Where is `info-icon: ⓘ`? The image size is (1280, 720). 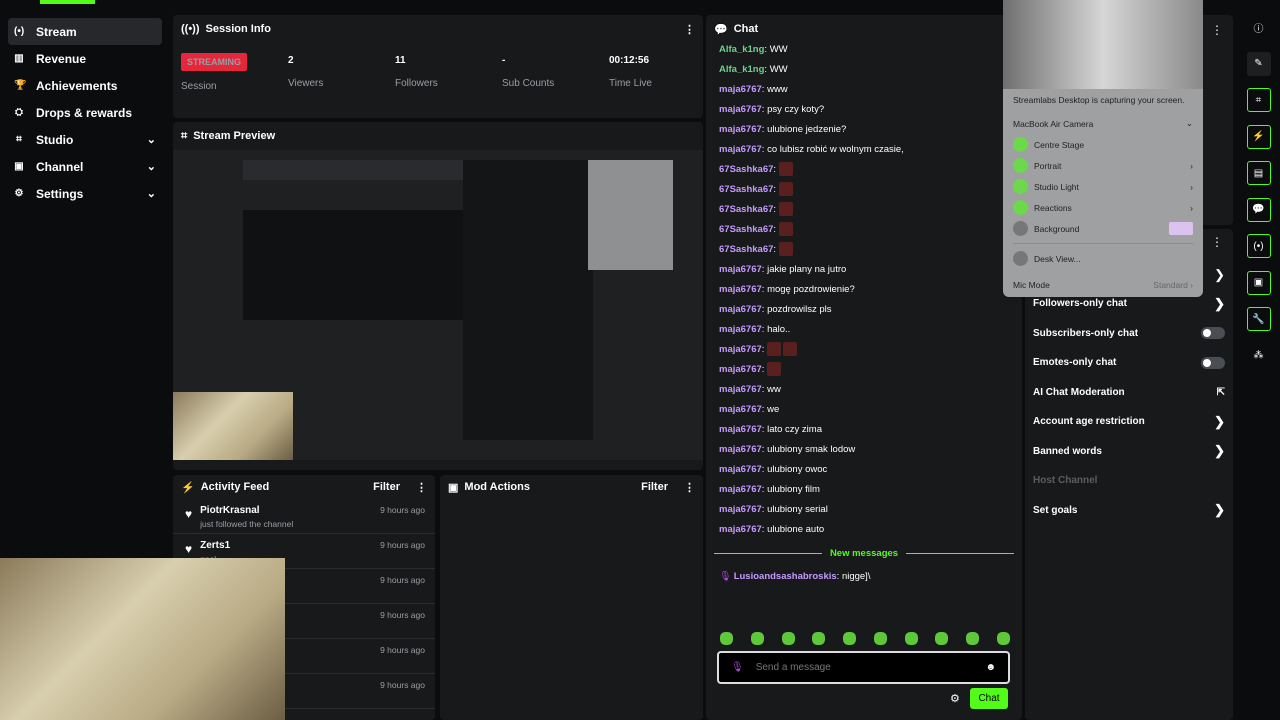 info-icon: ⓘ is located at coordinates (1258, 29).